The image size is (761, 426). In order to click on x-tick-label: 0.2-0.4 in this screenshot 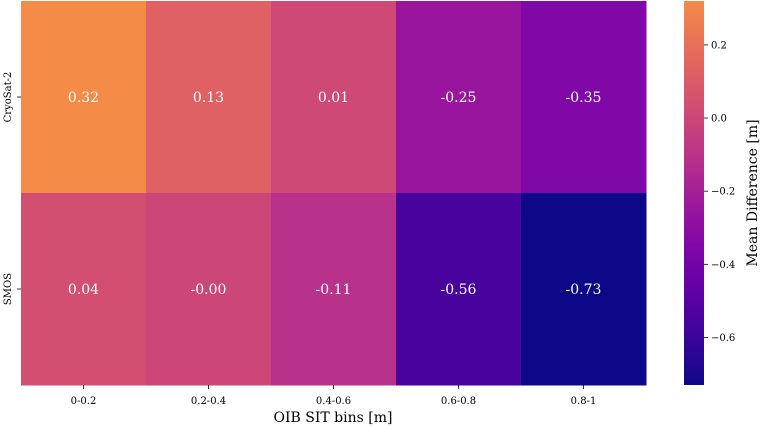, I will do `click(208, 401)`.